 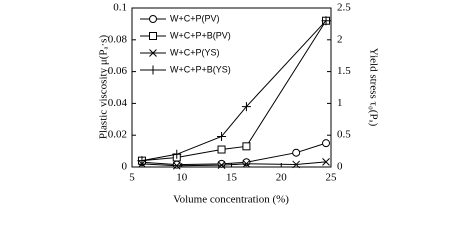 What do you see at coordinates (120, 8) in the screenshot?
I see `y-tick-label: 0.1` at bounding box center [120, 8].